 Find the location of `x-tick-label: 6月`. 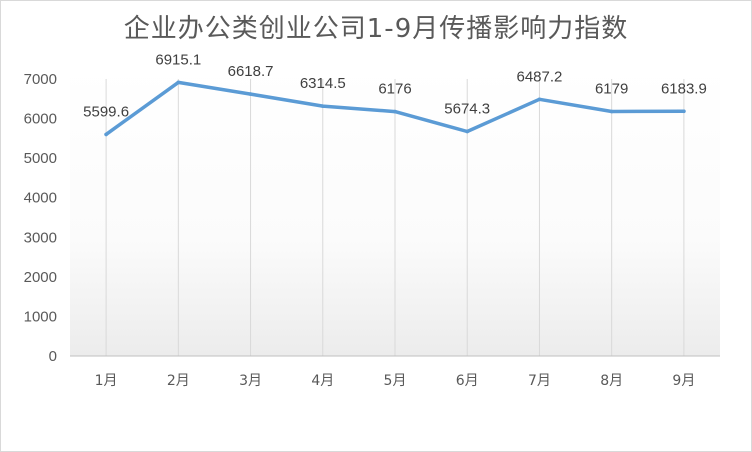

x-tick-label: 6月 is located at coordinates (467, 381).